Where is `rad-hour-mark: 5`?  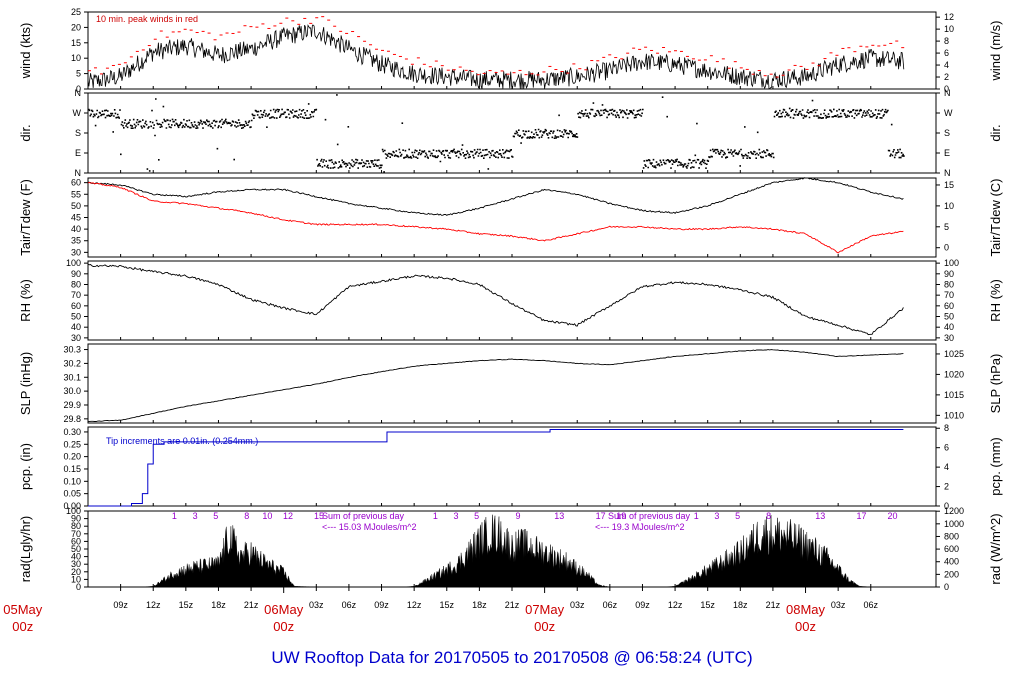 rad-hour-mark: 5 is located at coordinates (215, 516).